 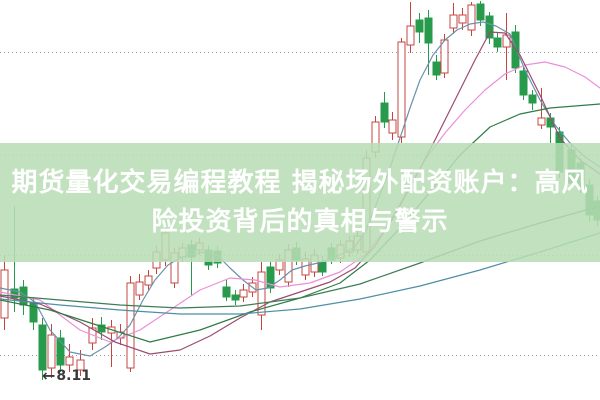 I want to click on price-low-value: 8.11, so click(x=73, y=376).